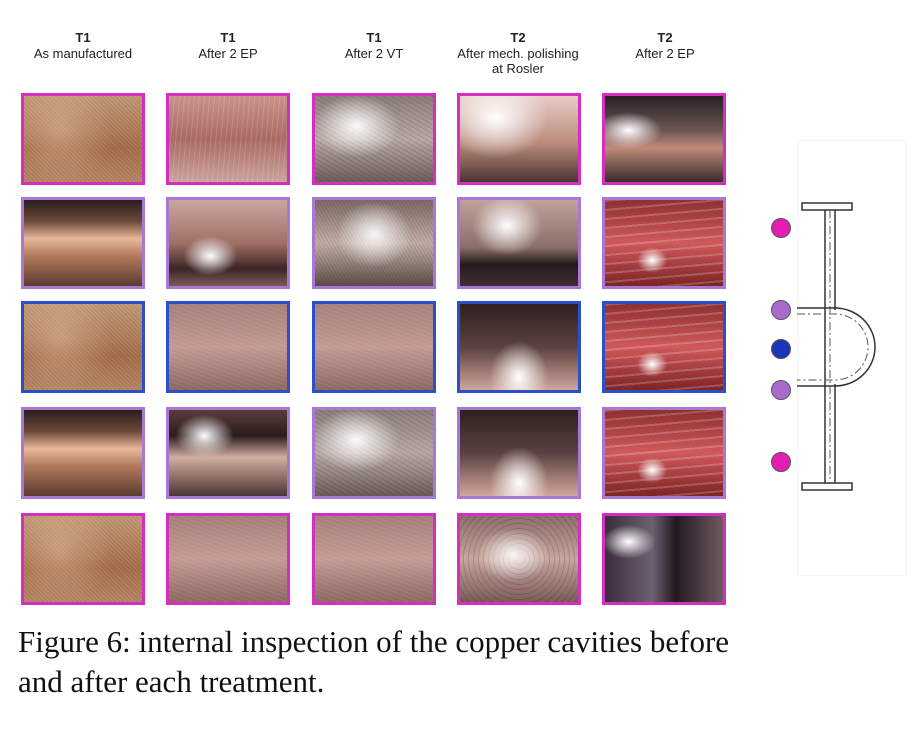 This screenshot has height=734, width=912. I want to click on inspection-photo-r5c5, so click(664, 559).